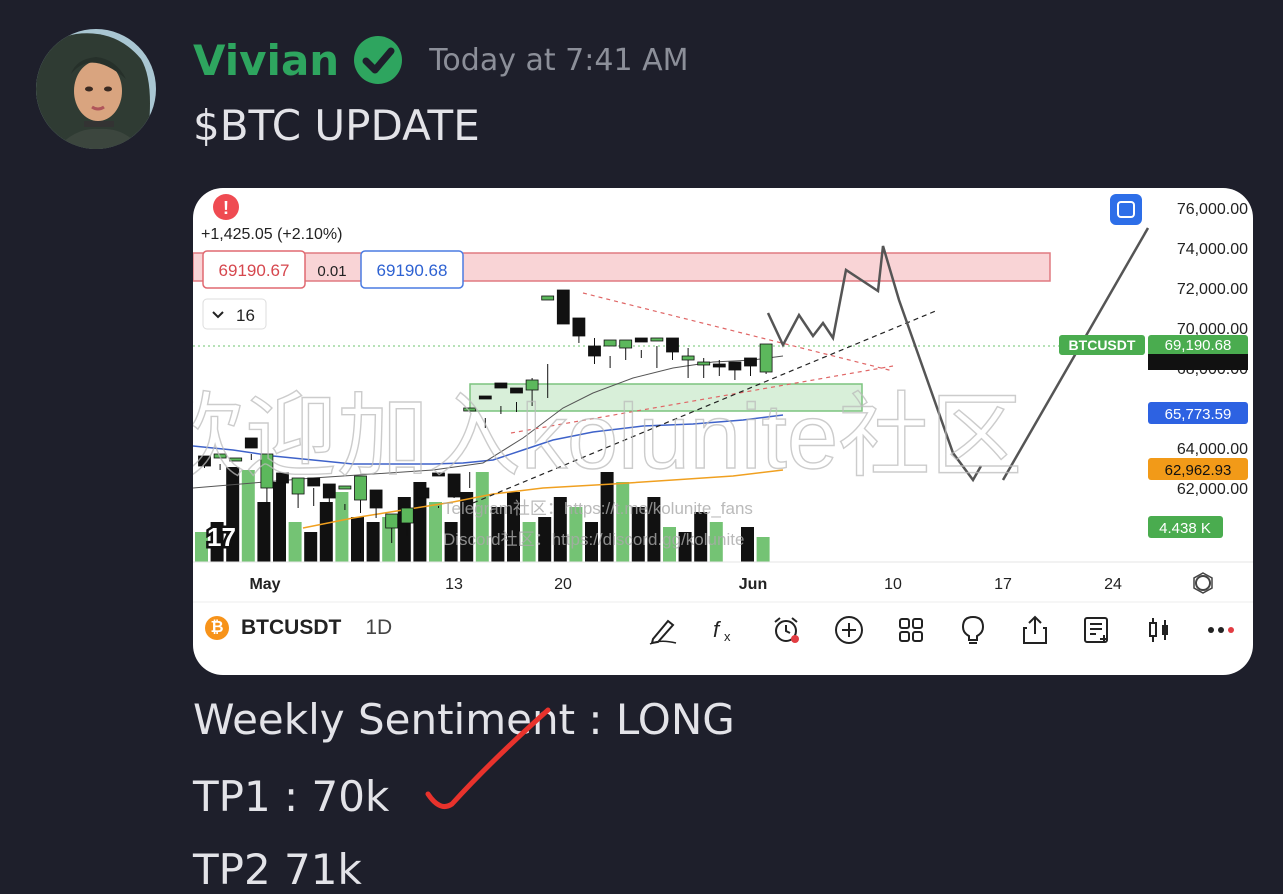 The image size is (1283, 894). Describe the element at coordinates (563, 584) in the screenshot. I see `date-axis-label: 20` at that location.